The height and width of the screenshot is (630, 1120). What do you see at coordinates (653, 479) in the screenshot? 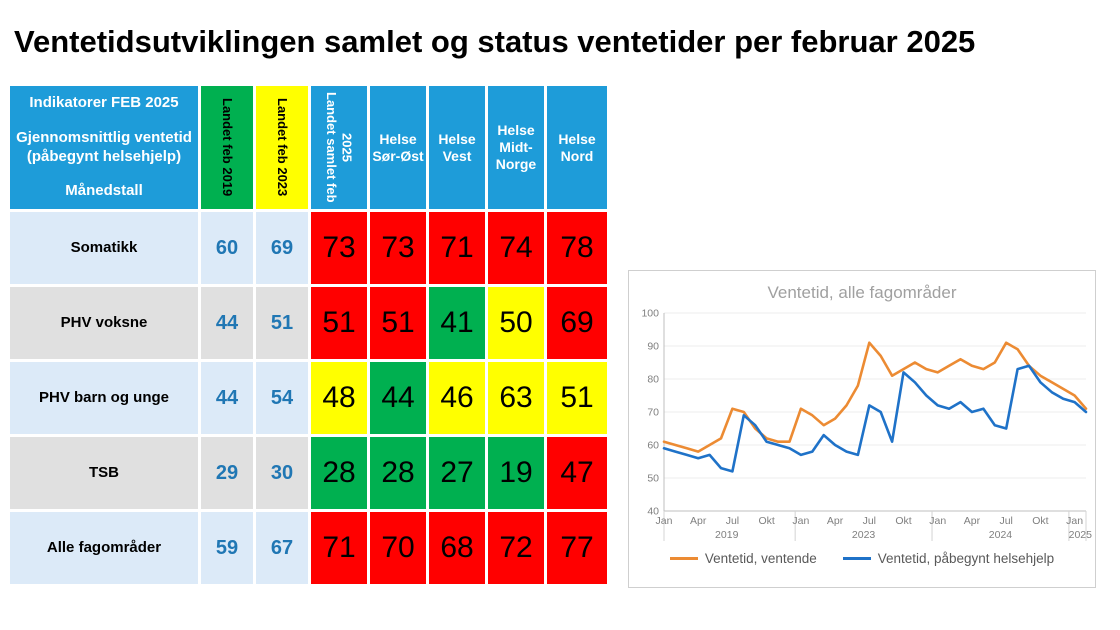
I see `svg-text: 50` at bounding box center [653, 479].